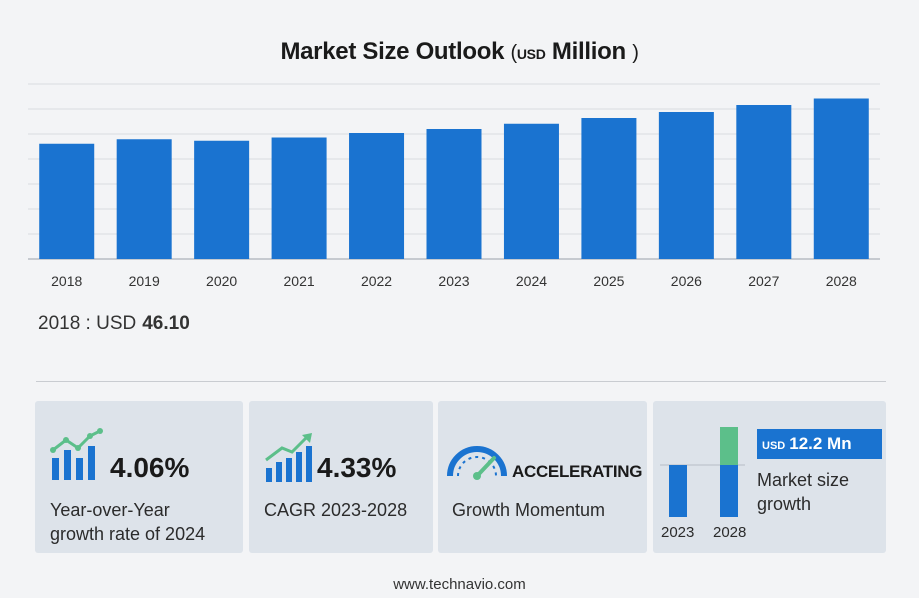 Image resolution: width=919 pixels, height=598 pixels. I want to click on mini-bar-2023, so click(678, 491).